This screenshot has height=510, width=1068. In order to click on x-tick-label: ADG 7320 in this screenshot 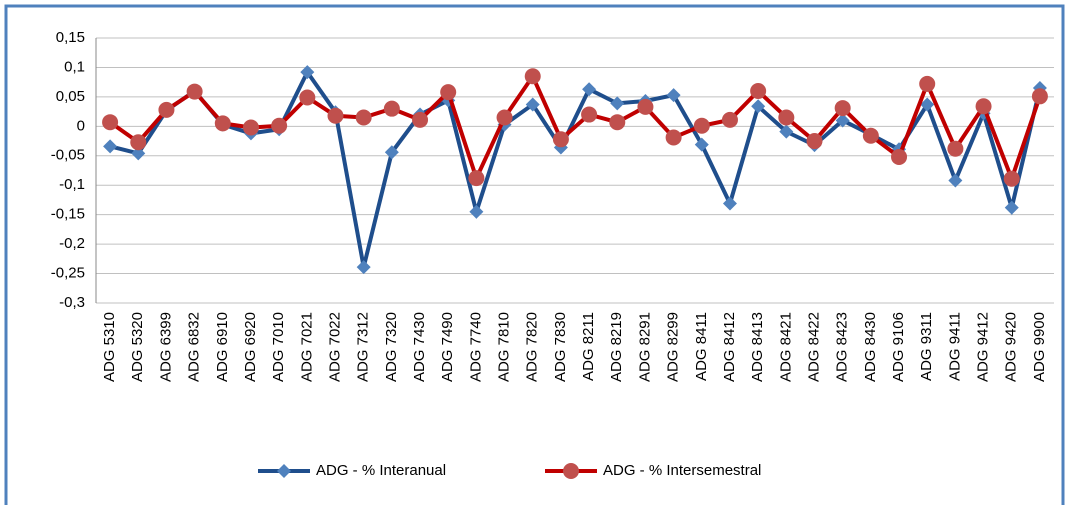, I will do `click(391, 347)`.